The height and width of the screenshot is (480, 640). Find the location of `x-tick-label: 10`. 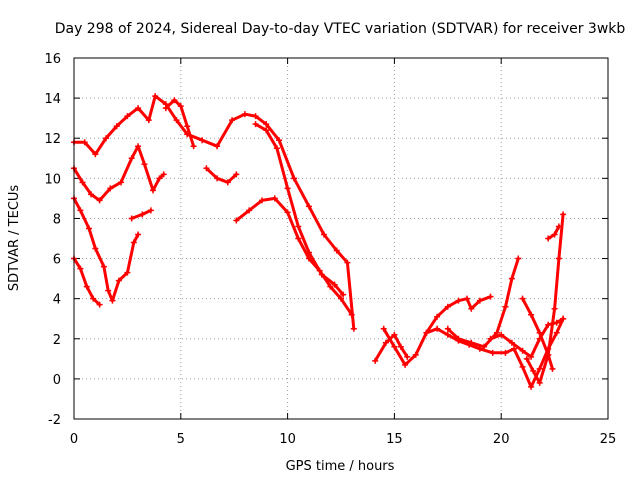

x-tick-label: 10 is located at coordinates (287, 439).